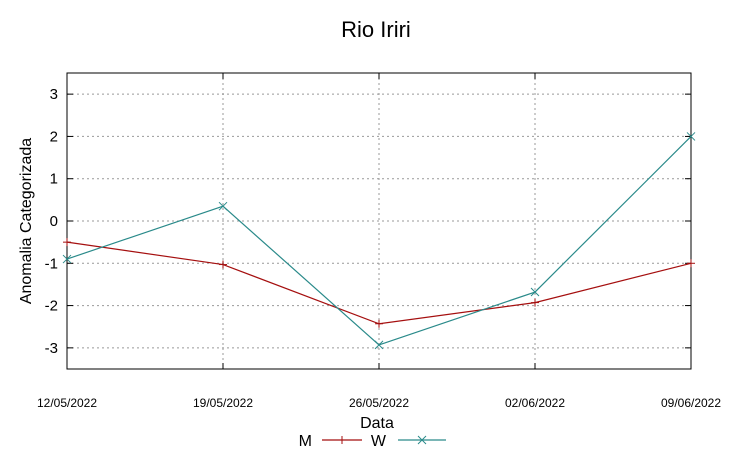 This screenshot has width=753, height=463. I want to click on y-tick-label: -2, so click(51, 306).